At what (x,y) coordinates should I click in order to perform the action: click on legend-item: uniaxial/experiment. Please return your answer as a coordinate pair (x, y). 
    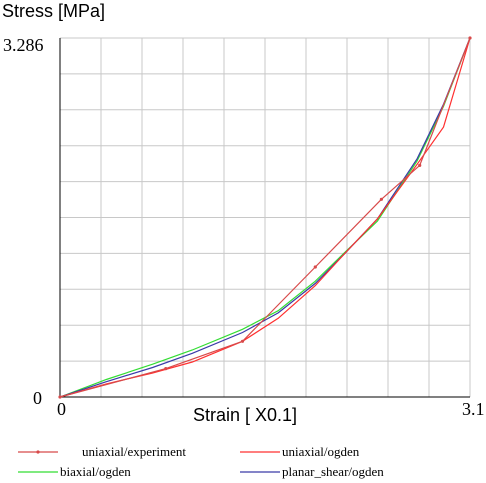
    Looking at the image, I should click on (102, 451).